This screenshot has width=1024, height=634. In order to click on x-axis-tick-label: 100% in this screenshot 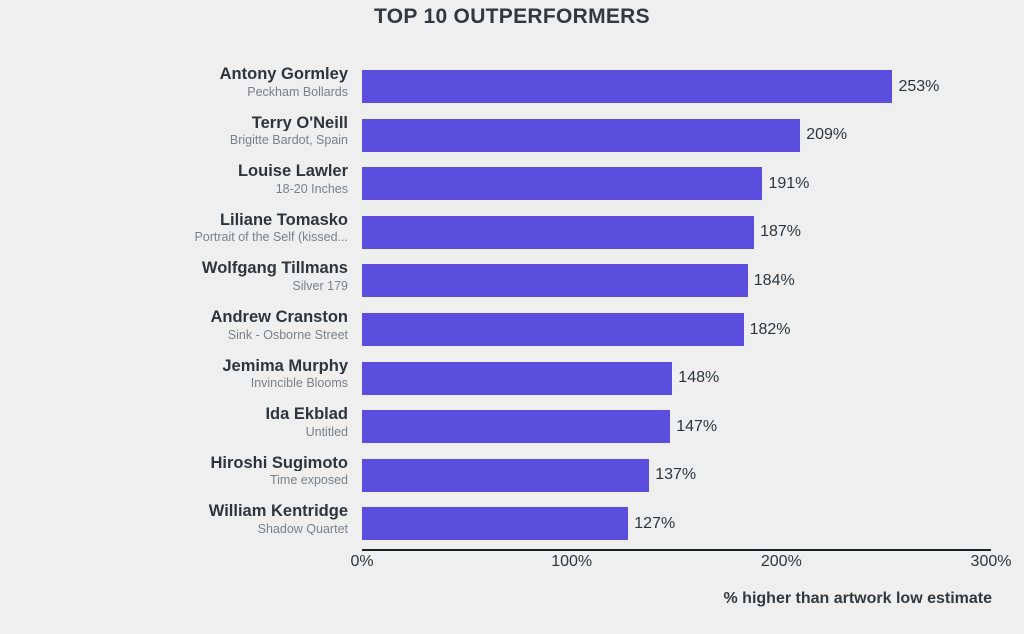, I will do `click(572, 561)`.